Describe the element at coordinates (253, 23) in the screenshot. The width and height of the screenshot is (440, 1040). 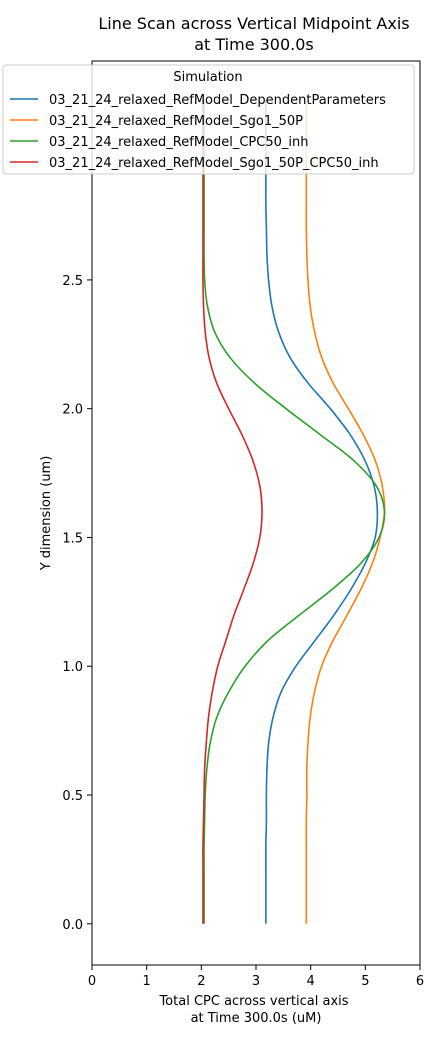
I see `chart-title-line1: Line Scan across Vertical Midpoint Axis` at that location.